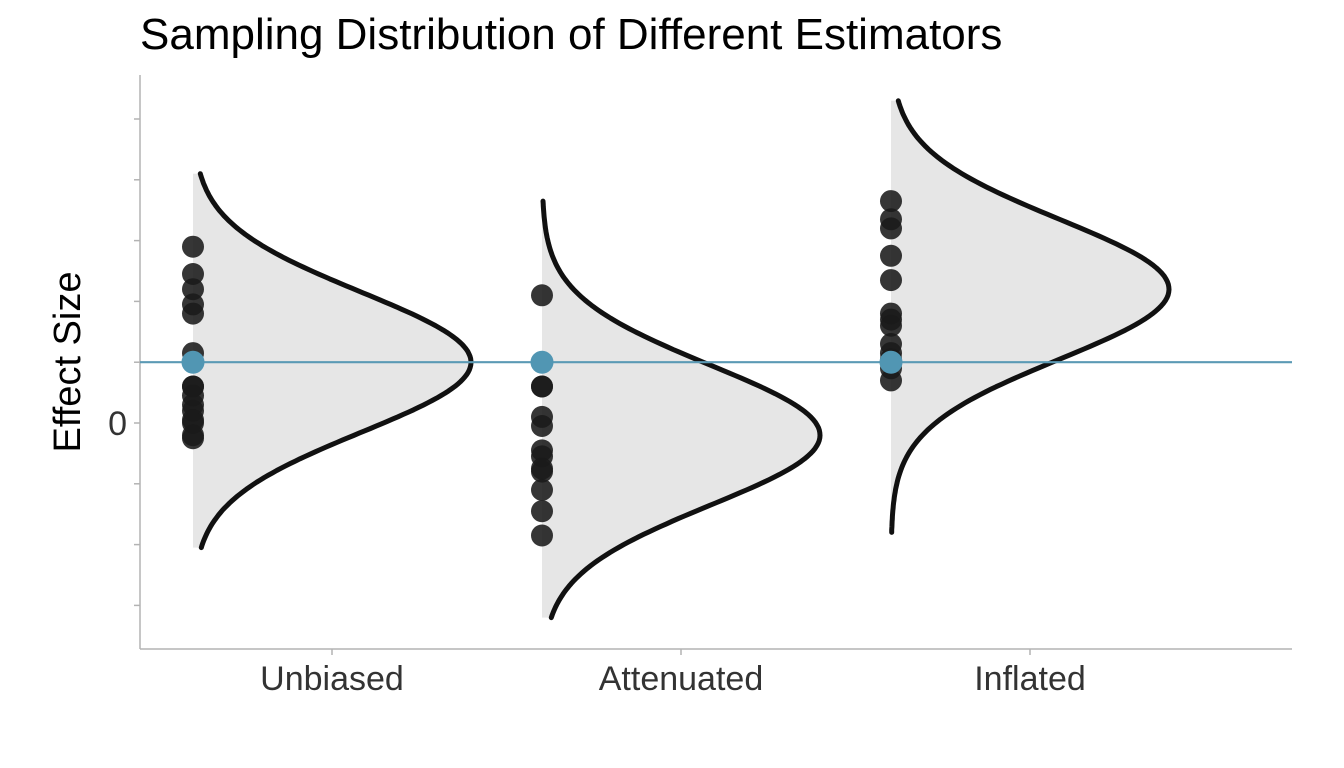  I want to click on density-curve-unbiased, so click(335, 361).